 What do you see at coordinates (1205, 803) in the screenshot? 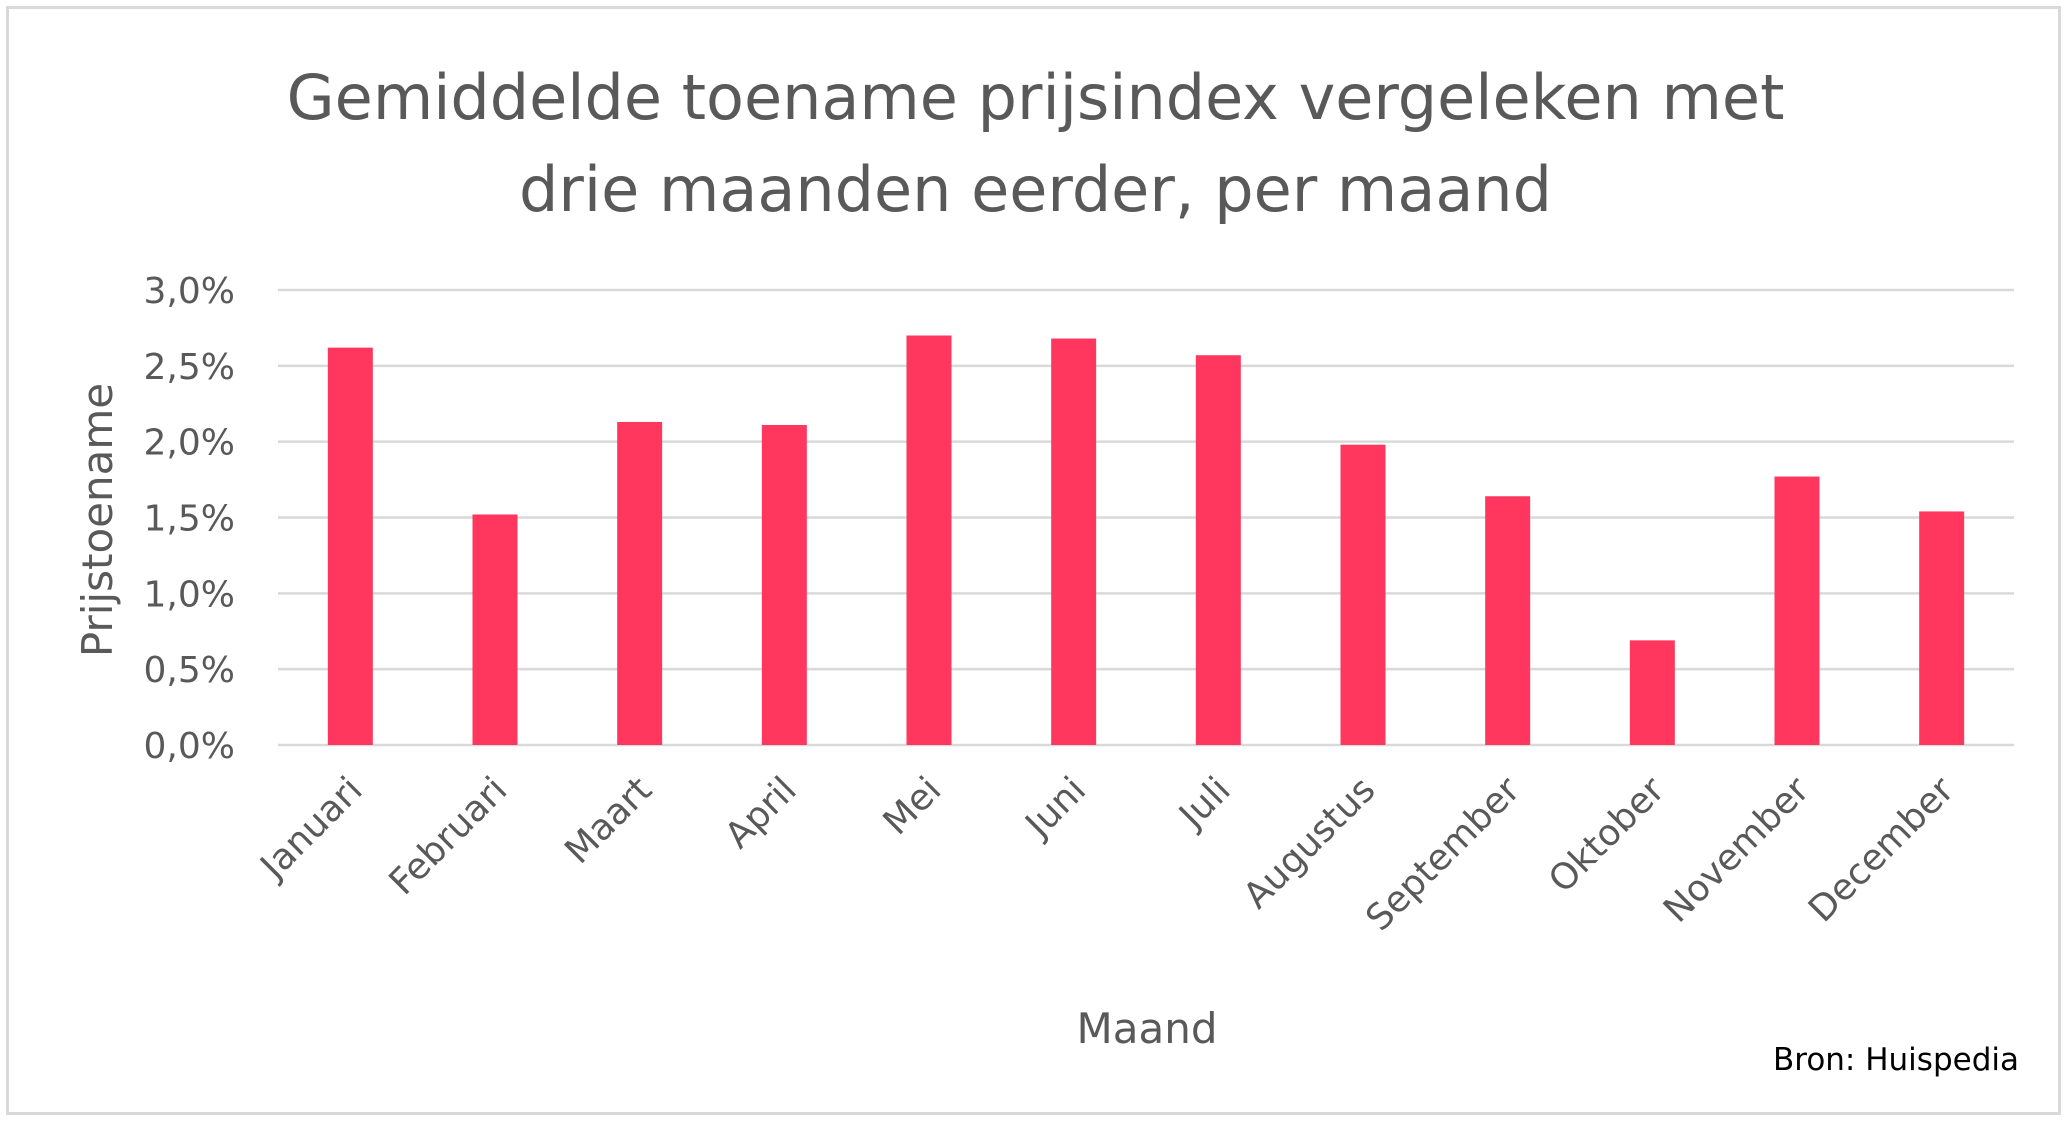
I see `x-tick-label-juli: Juli` at bounding box center [1205, 803].